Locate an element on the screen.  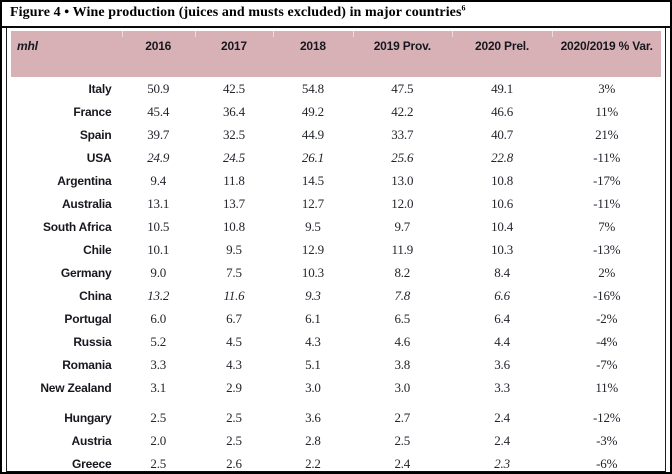
value-cell-2019: 25.6 is located at coordinates (402, 157).